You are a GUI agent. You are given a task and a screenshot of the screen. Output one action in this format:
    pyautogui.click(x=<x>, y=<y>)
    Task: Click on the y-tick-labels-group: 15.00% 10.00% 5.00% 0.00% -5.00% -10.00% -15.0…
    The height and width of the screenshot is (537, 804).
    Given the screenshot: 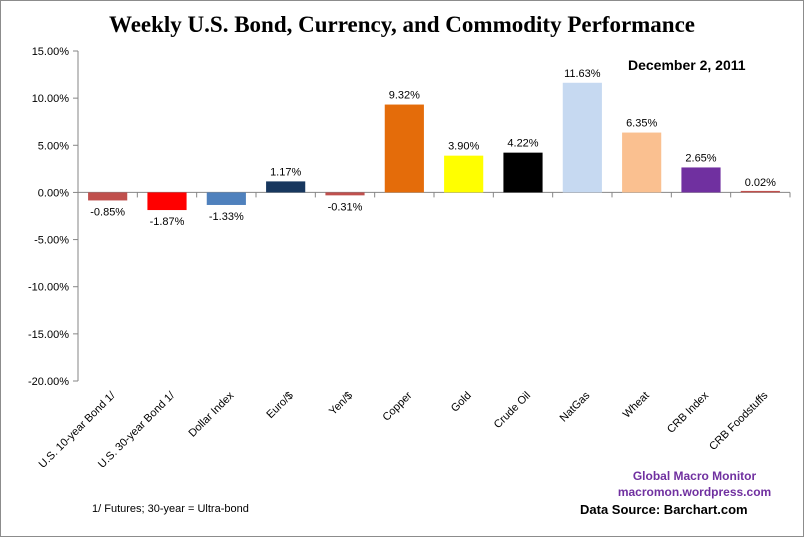 What is the action you would take?
    pyautogui.click(x=48, y=217)
    